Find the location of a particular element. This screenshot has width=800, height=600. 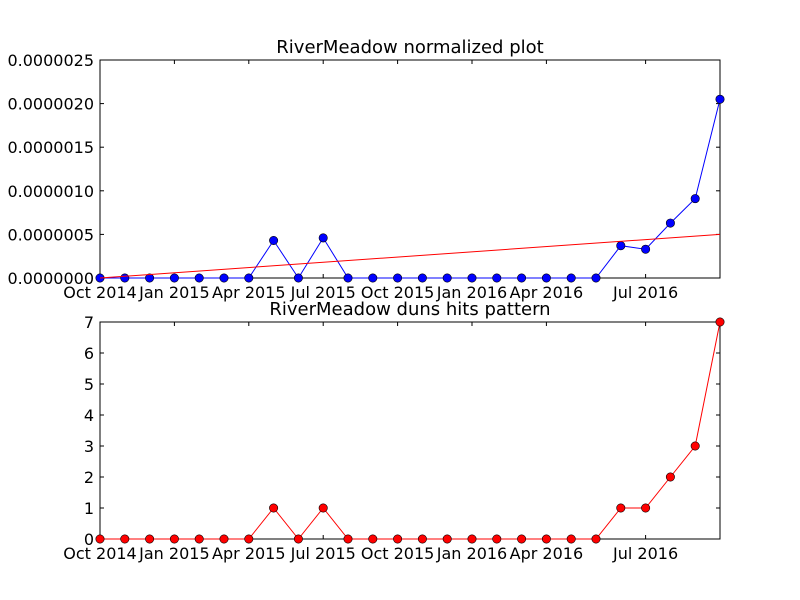

y-tick-label: 6 is located at coordinates (89, 353).